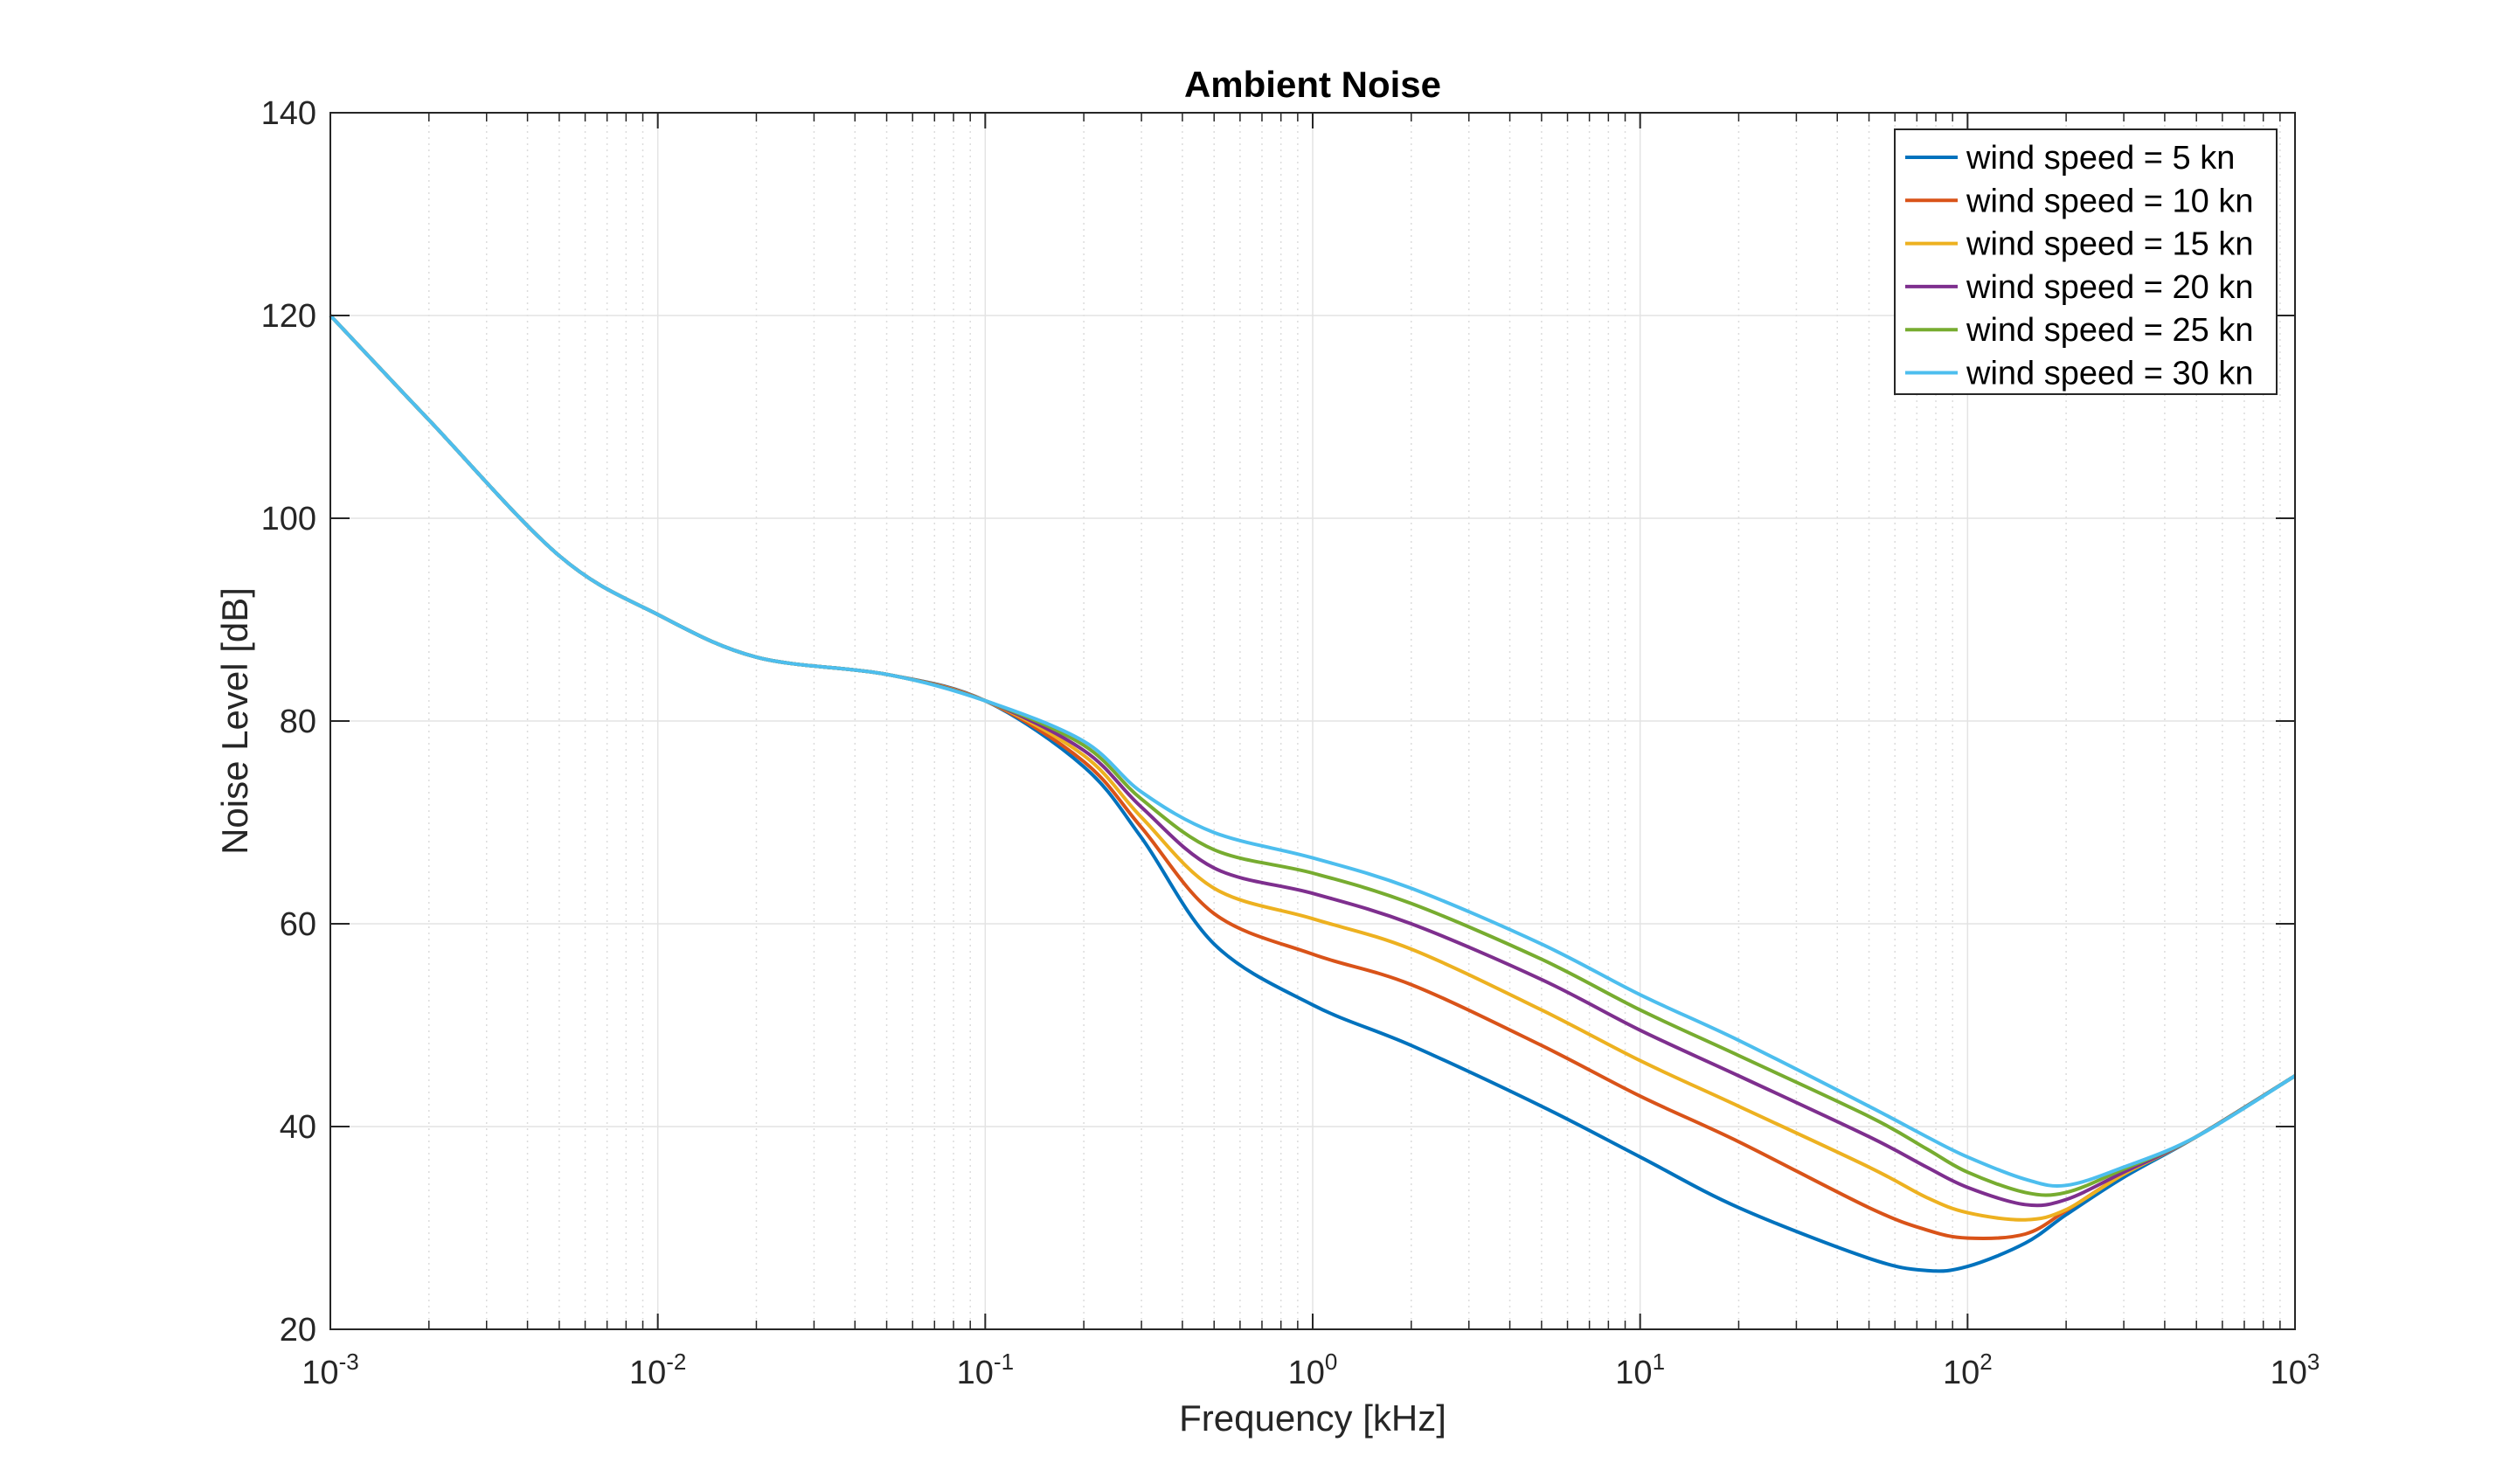 The image size is (2517, 1484). What do you see at coordinates (298, 1330) in the screenshot?
I see `y-tick-label: 20` at bounding box center [298, 1330].